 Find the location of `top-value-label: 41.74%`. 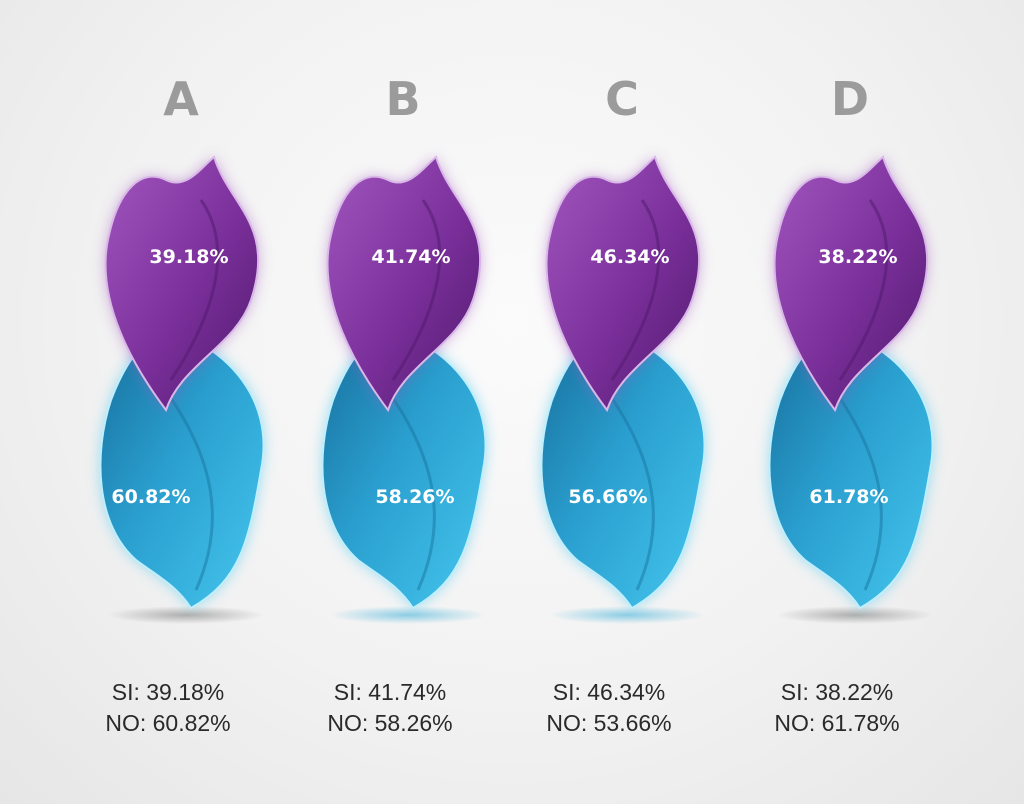

top-value-label: 41.74% is located at coordinates (410, 257).